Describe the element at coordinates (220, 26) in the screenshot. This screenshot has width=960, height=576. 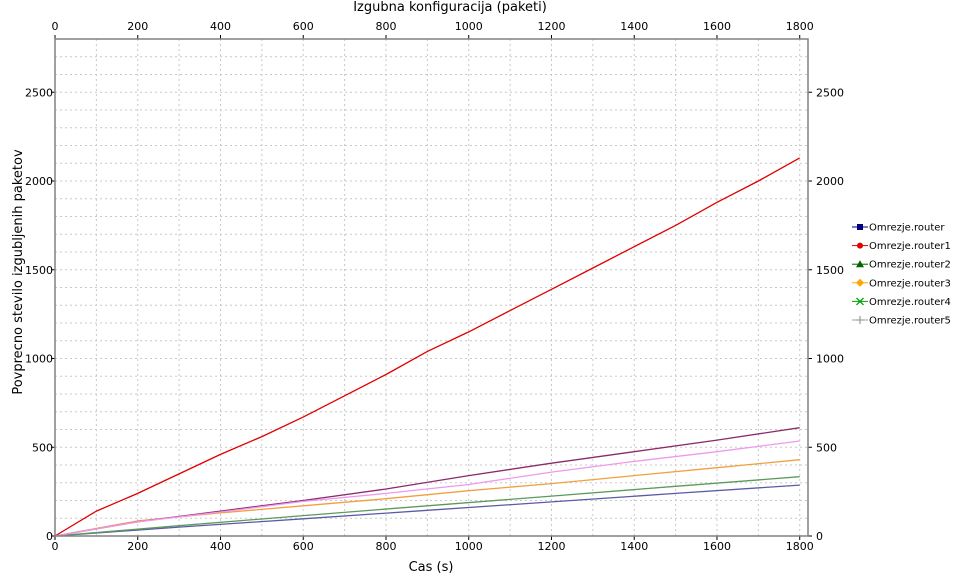
I see `x2-tick-label: 400` at that location.